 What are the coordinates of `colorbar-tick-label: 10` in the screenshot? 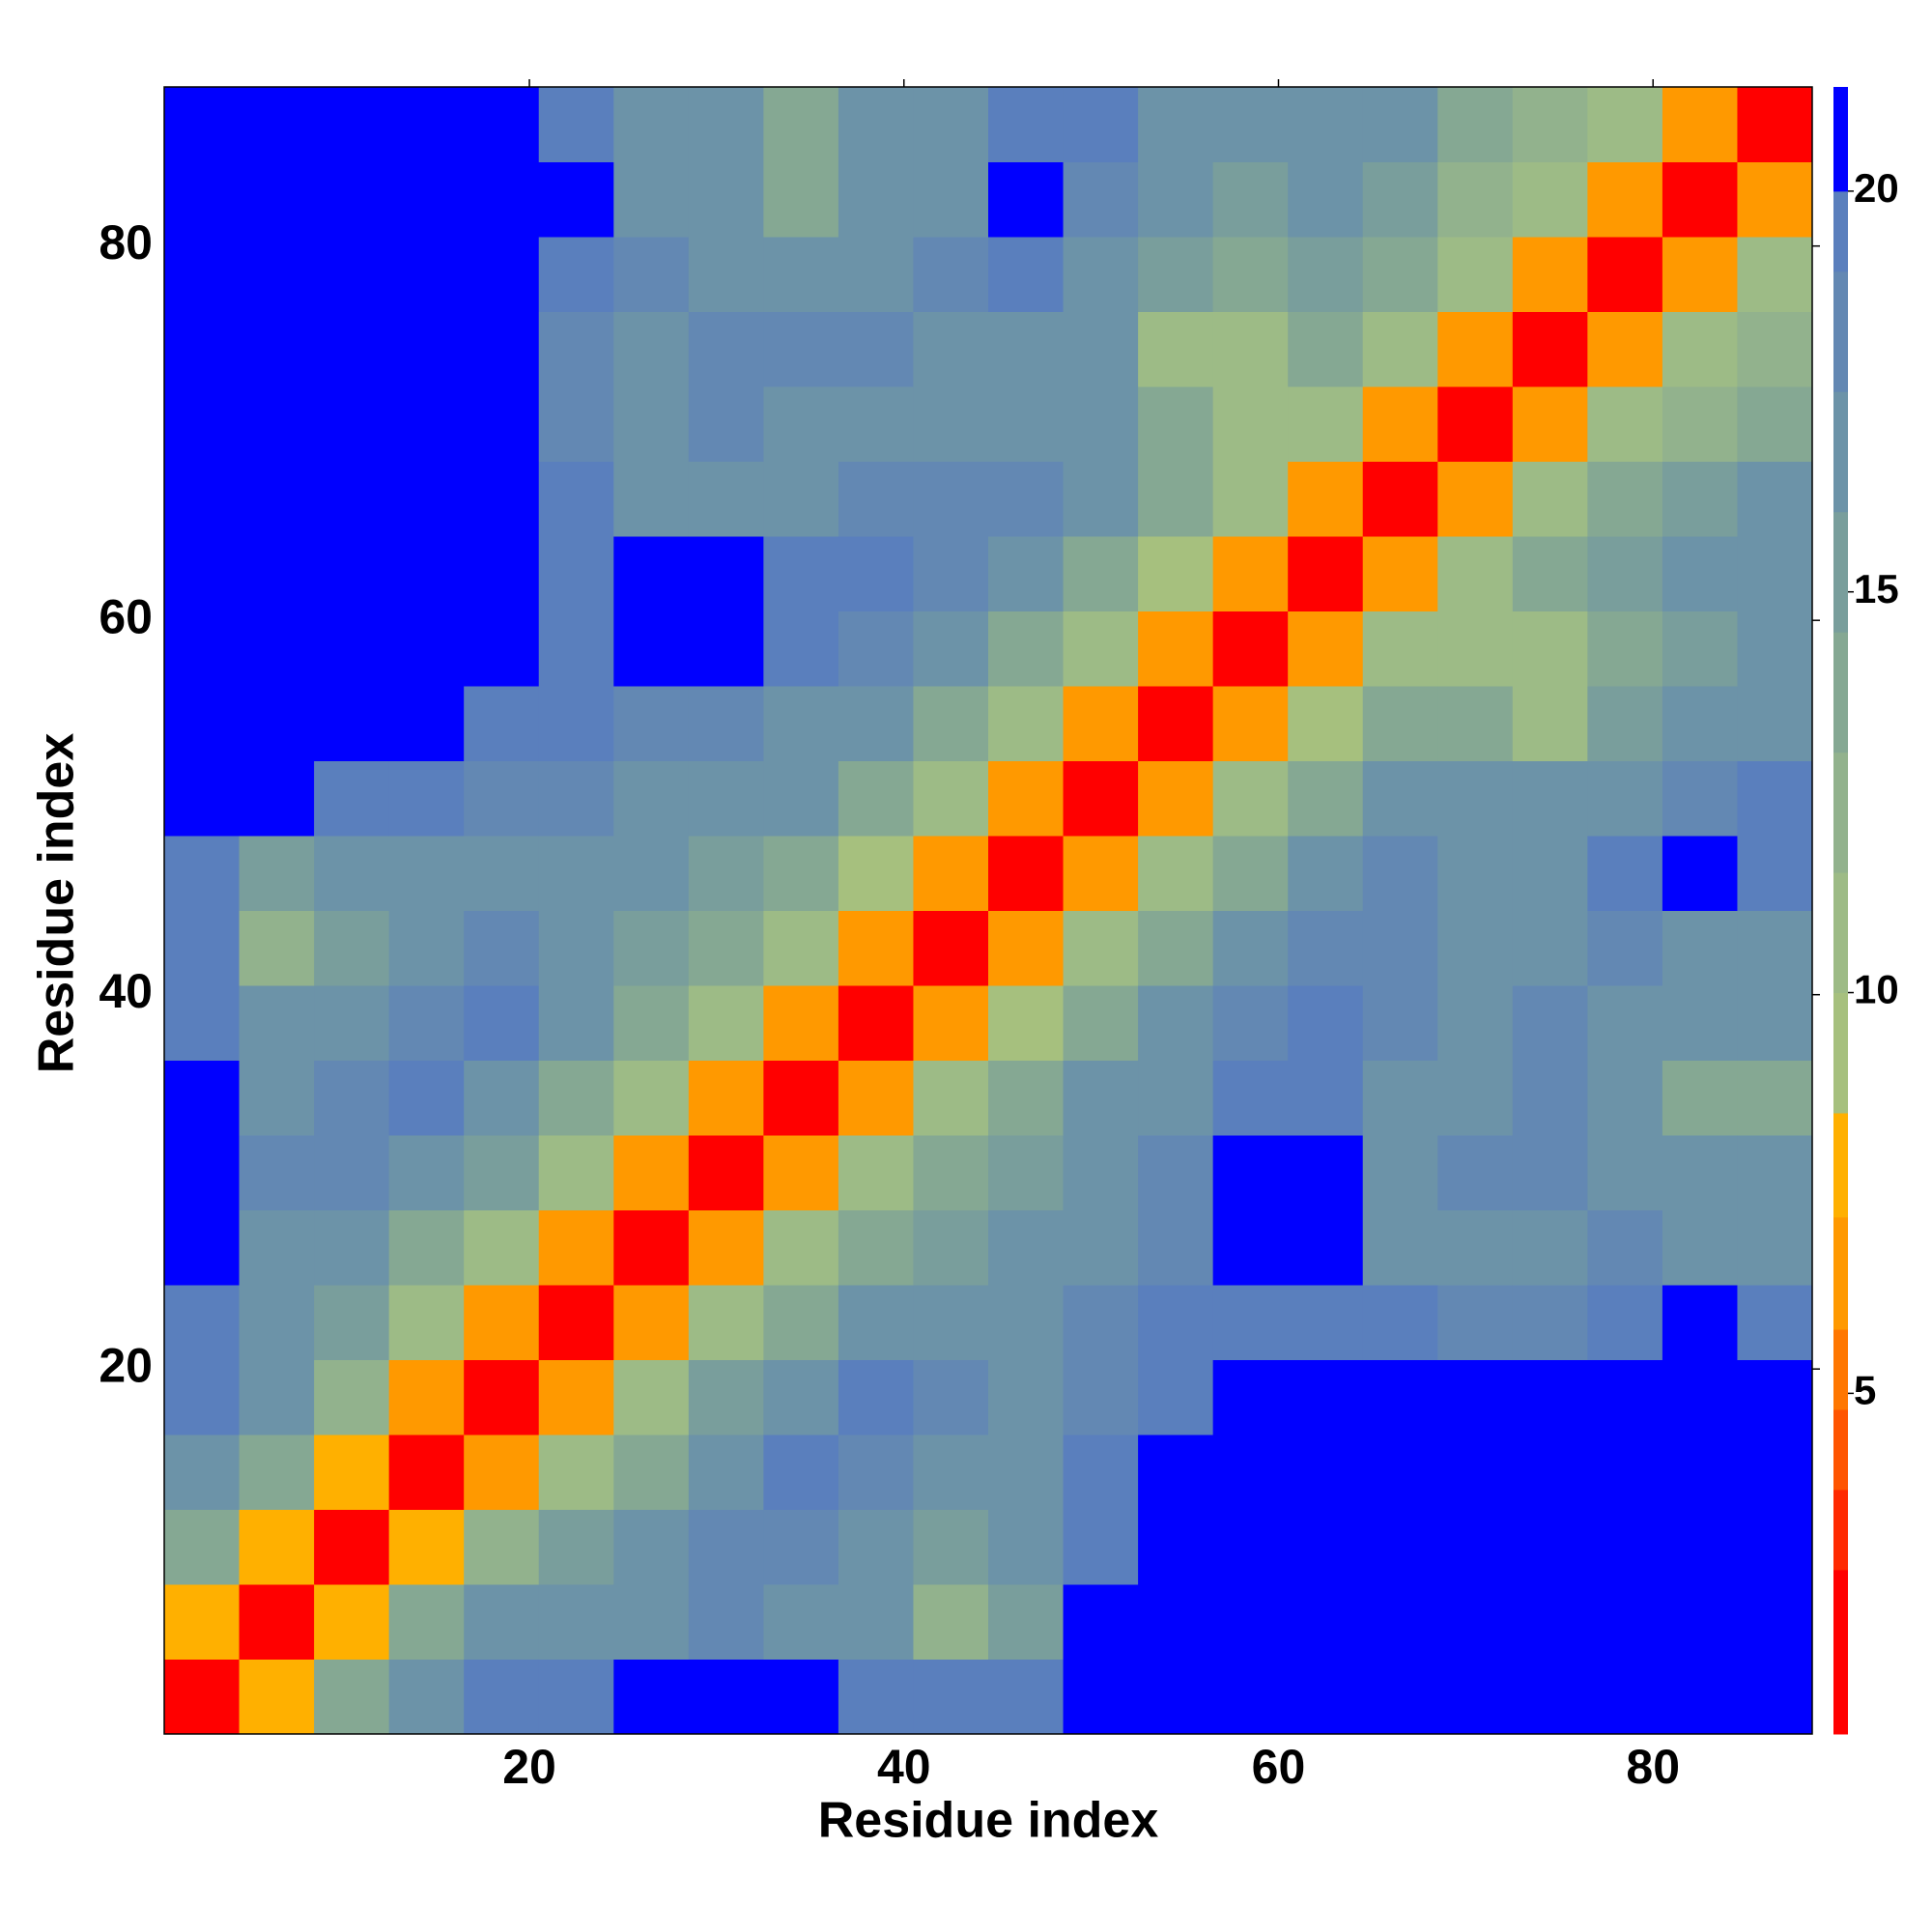 It's located at (1876, 989).